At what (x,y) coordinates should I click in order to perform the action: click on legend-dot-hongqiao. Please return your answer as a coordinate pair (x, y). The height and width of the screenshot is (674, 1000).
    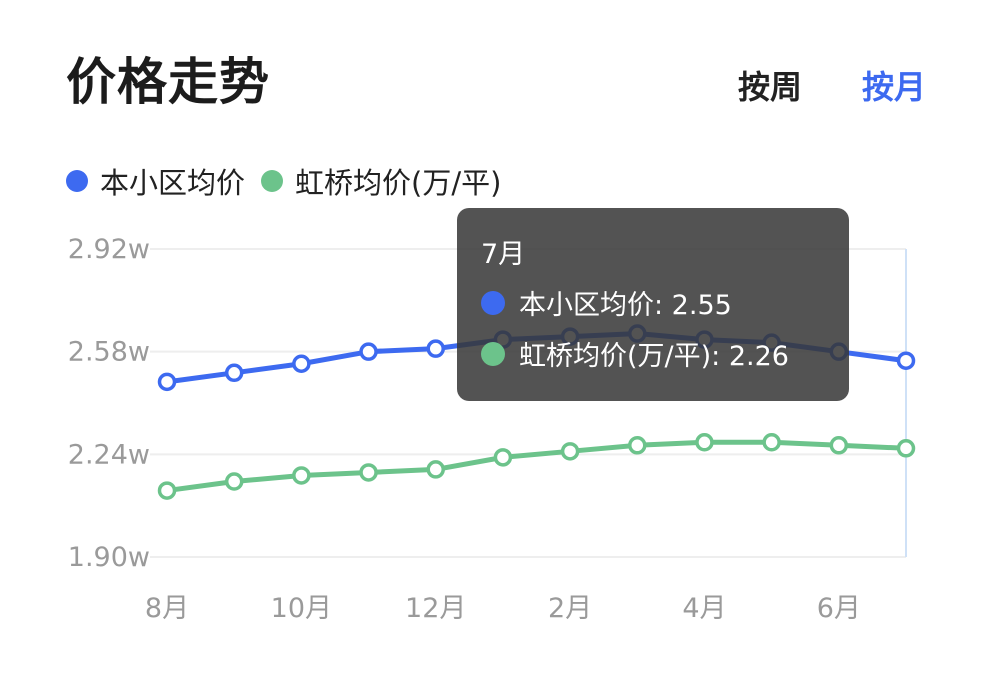
    Looking at the image, I should click on (272, 181).